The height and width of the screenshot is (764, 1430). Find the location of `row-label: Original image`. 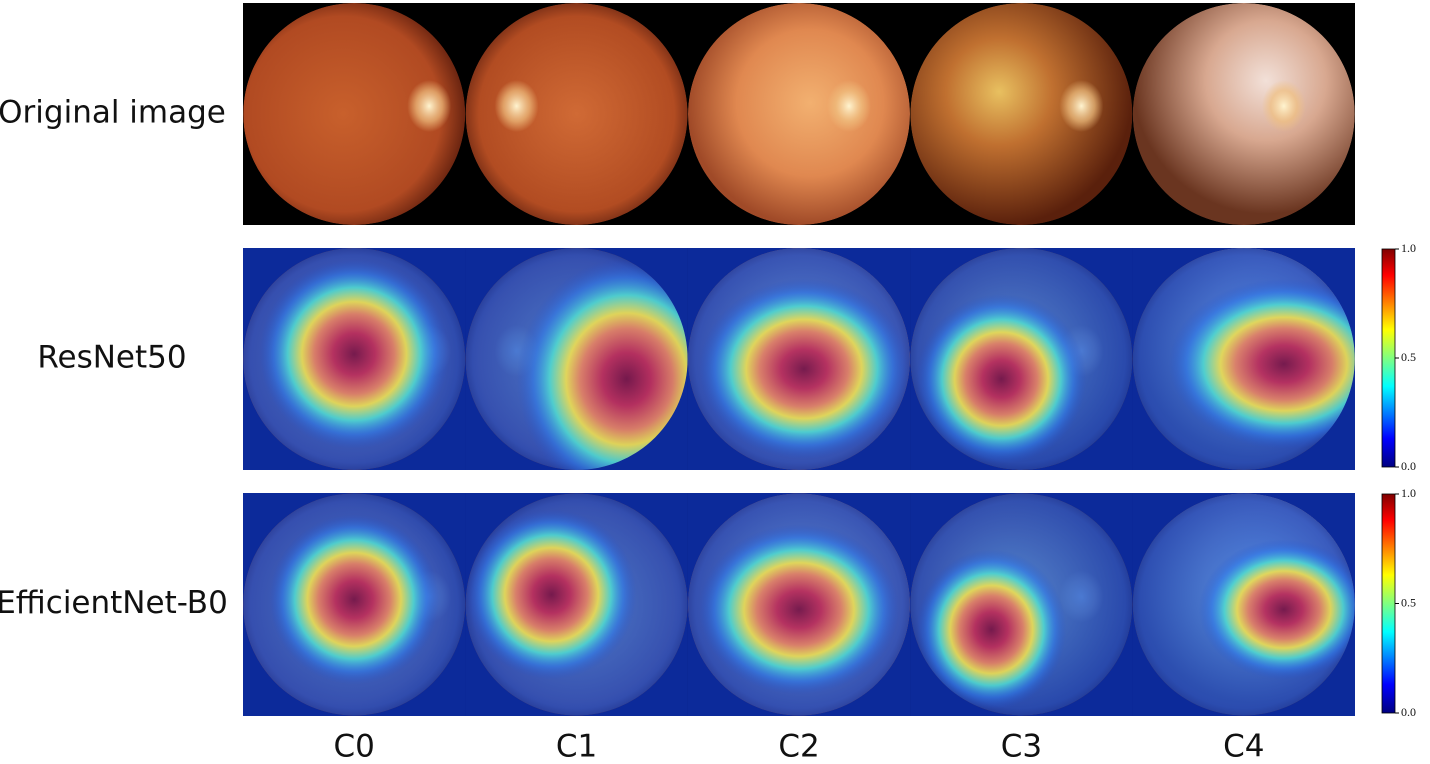

row-label: Original image is located at coordinates (113, 113).